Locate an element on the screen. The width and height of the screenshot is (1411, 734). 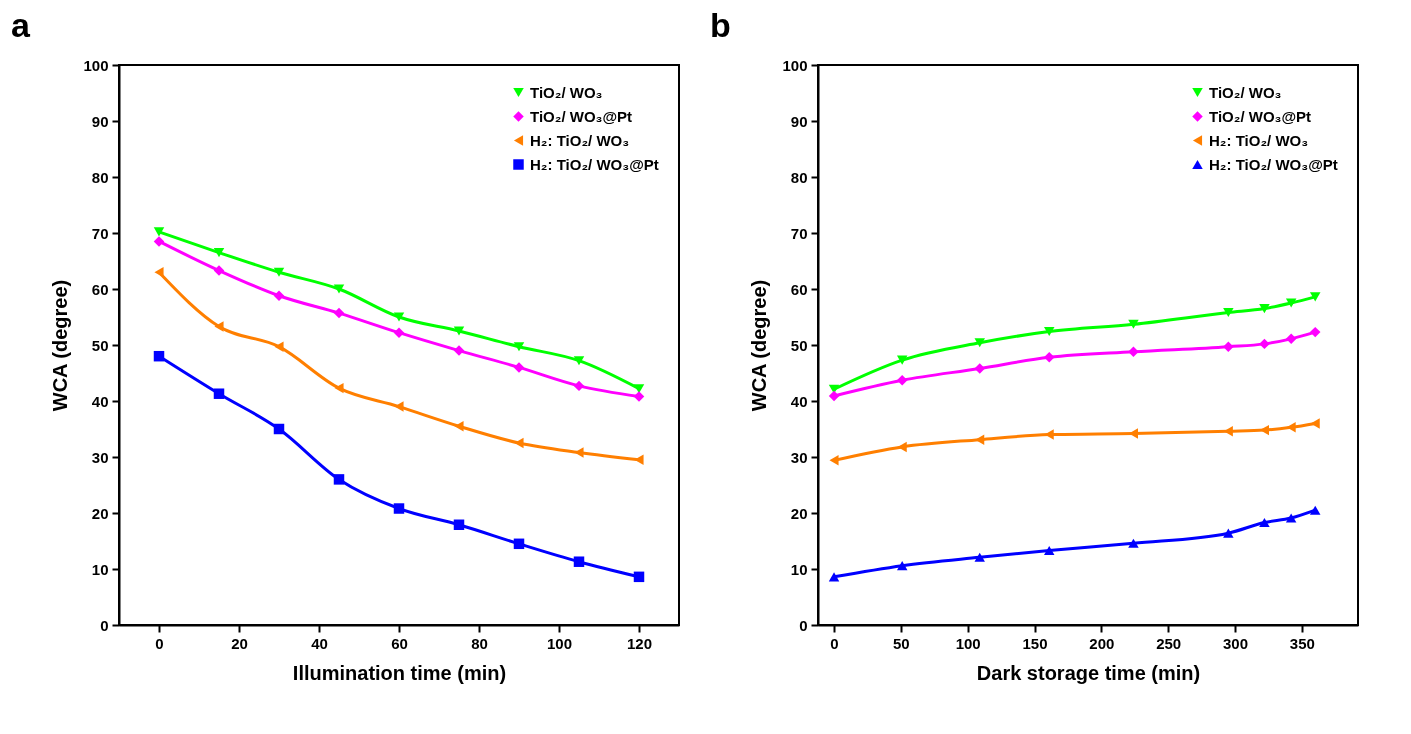
x-tick-label: 250 is located at coordinates (1169, 643).